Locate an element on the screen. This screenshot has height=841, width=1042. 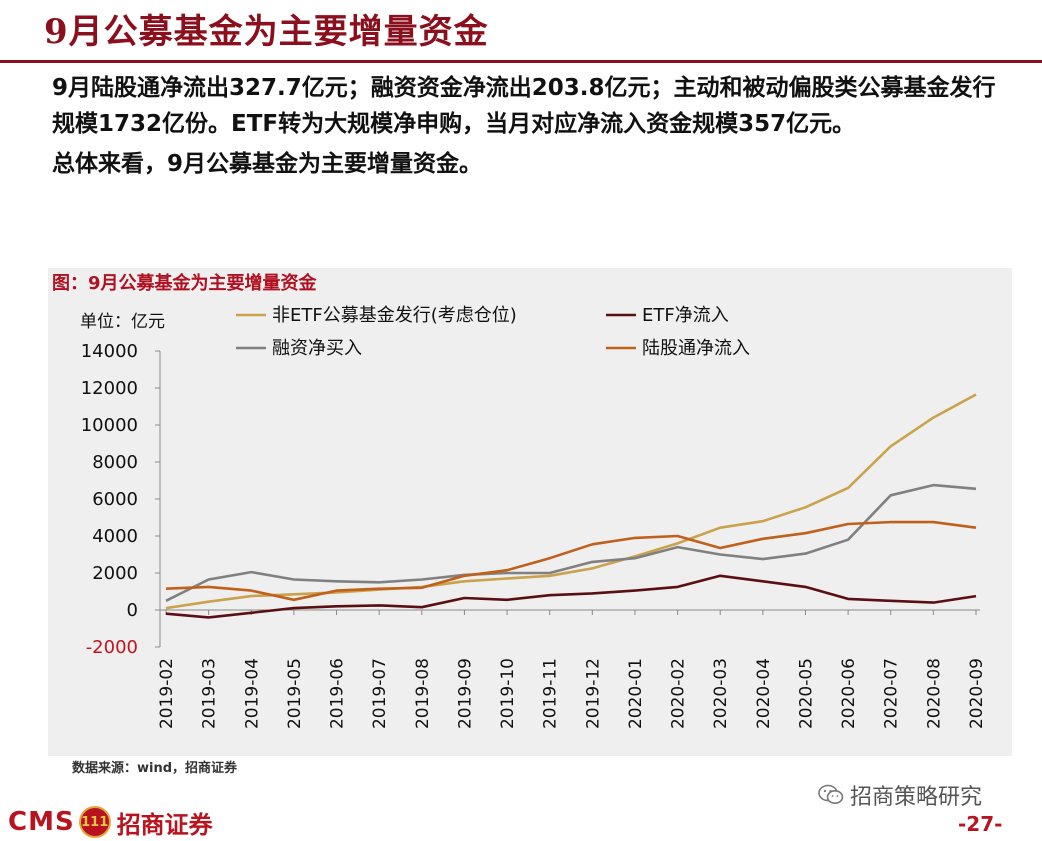
x-tick-label: 2019-02 is located at coordinates (167, 693).